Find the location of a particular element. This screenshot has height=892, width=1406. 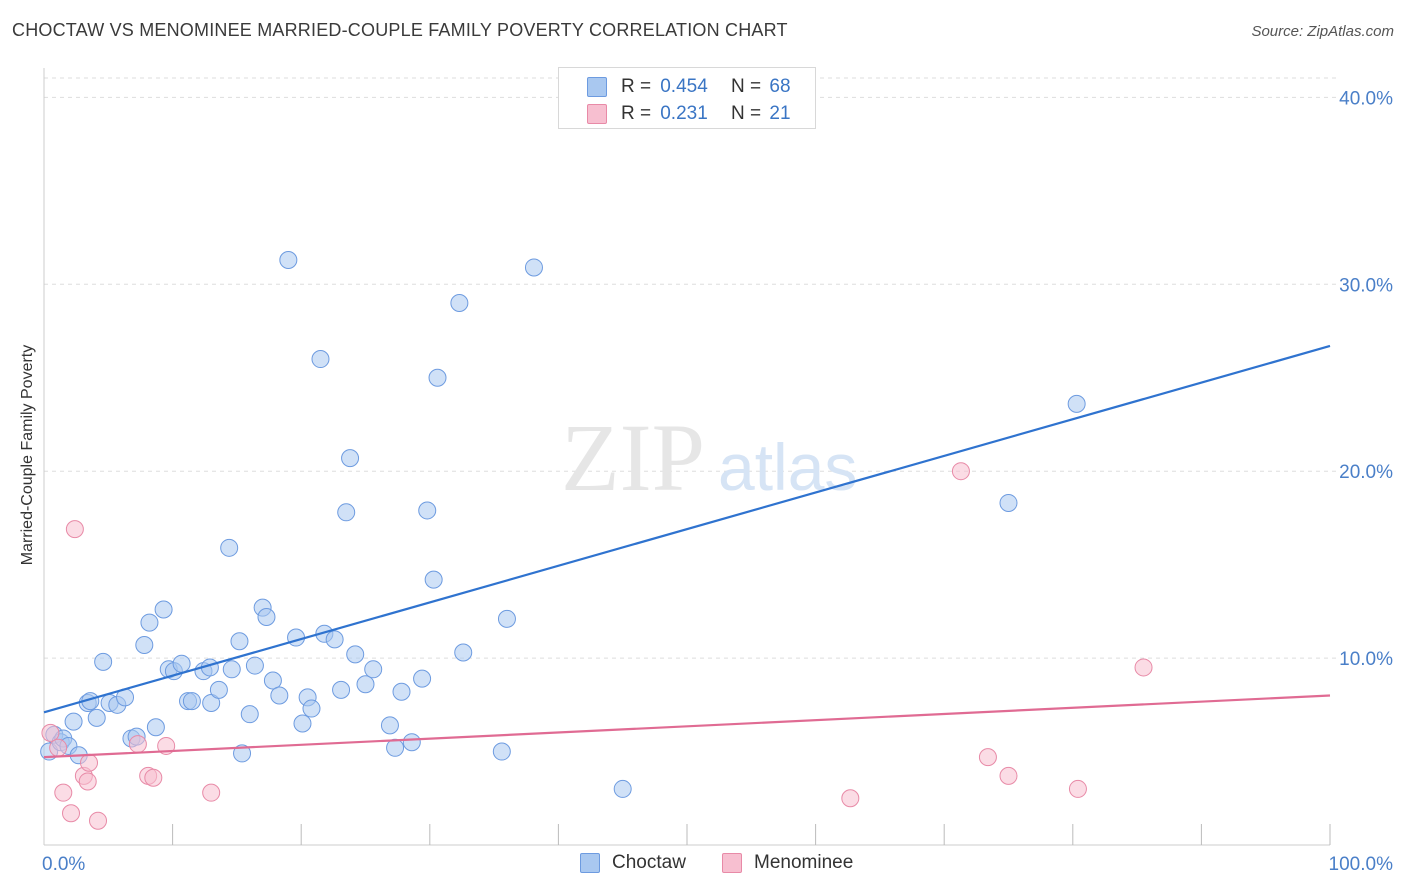

watermark-atlas: atlas is located at coordinates (787, 467).